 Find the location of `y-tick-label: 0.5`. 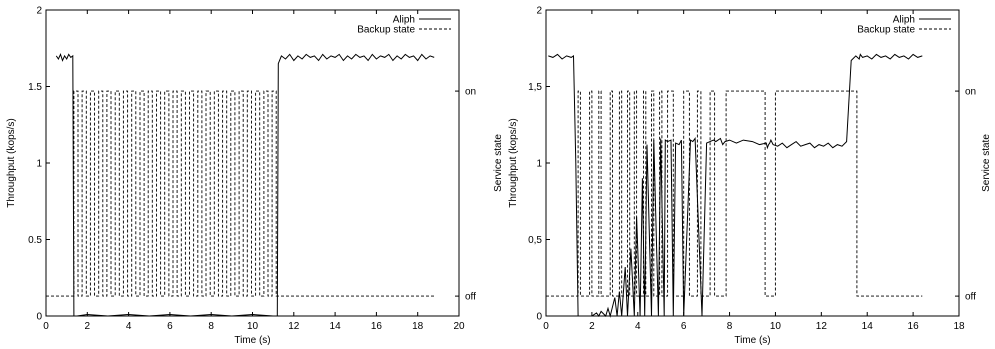

y-tick-label: 0.5 is located at coordinates (35, 240).